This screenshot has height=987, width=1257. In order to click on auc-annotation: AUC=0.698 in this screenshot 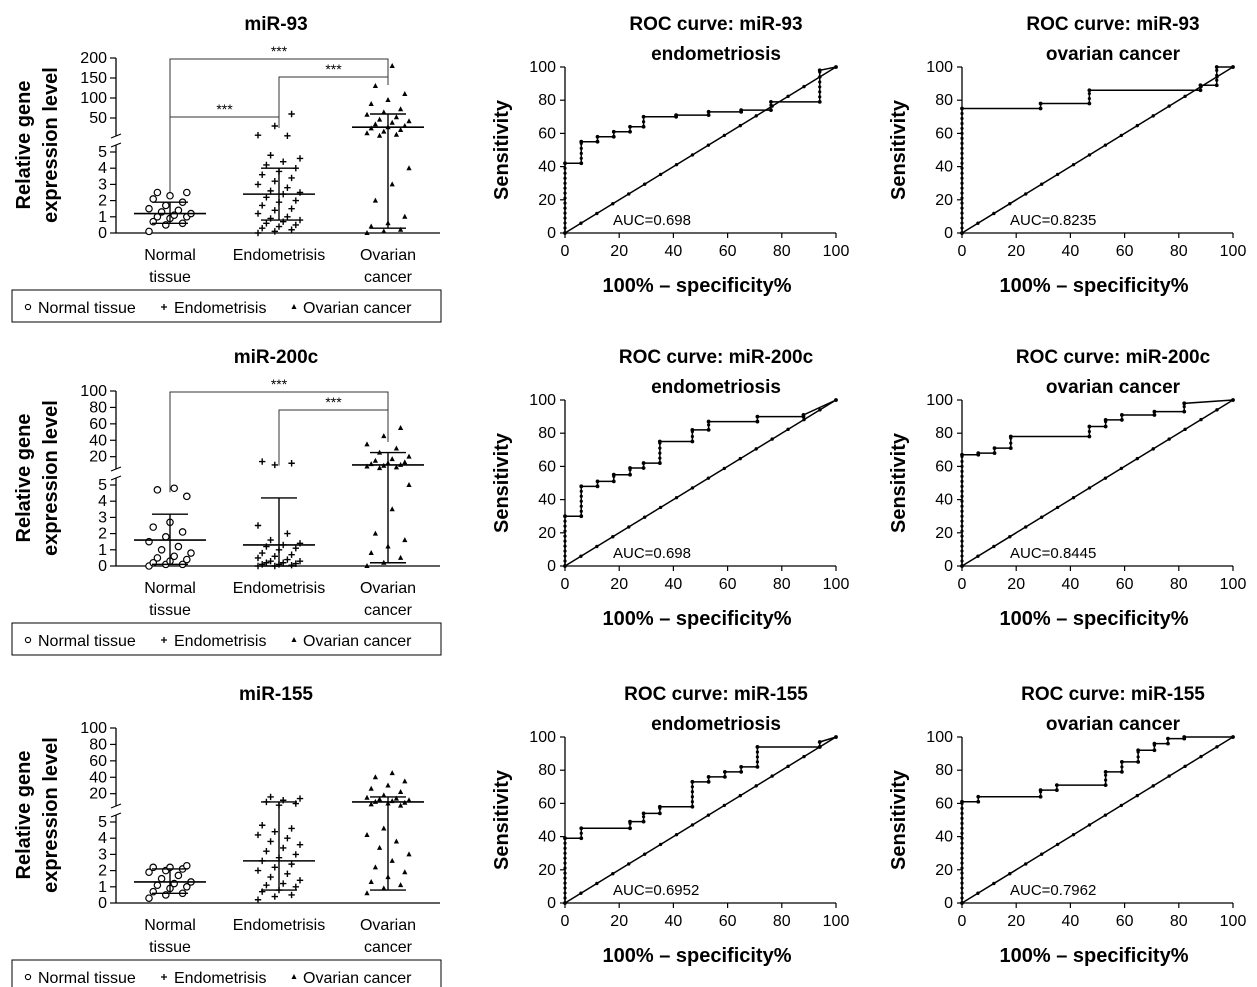, I will do `click(652, 553)`.